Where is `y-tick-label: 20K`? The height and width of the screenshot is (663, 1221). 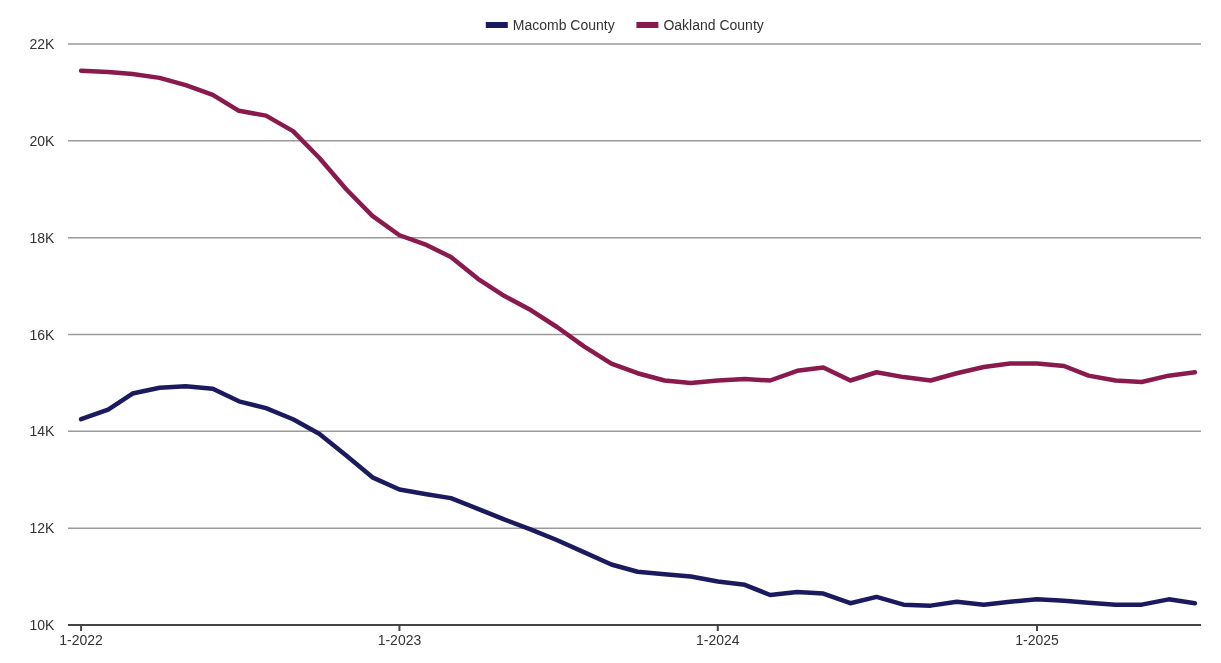
y-tick-label: 20K is located at coordinates (42, 140).